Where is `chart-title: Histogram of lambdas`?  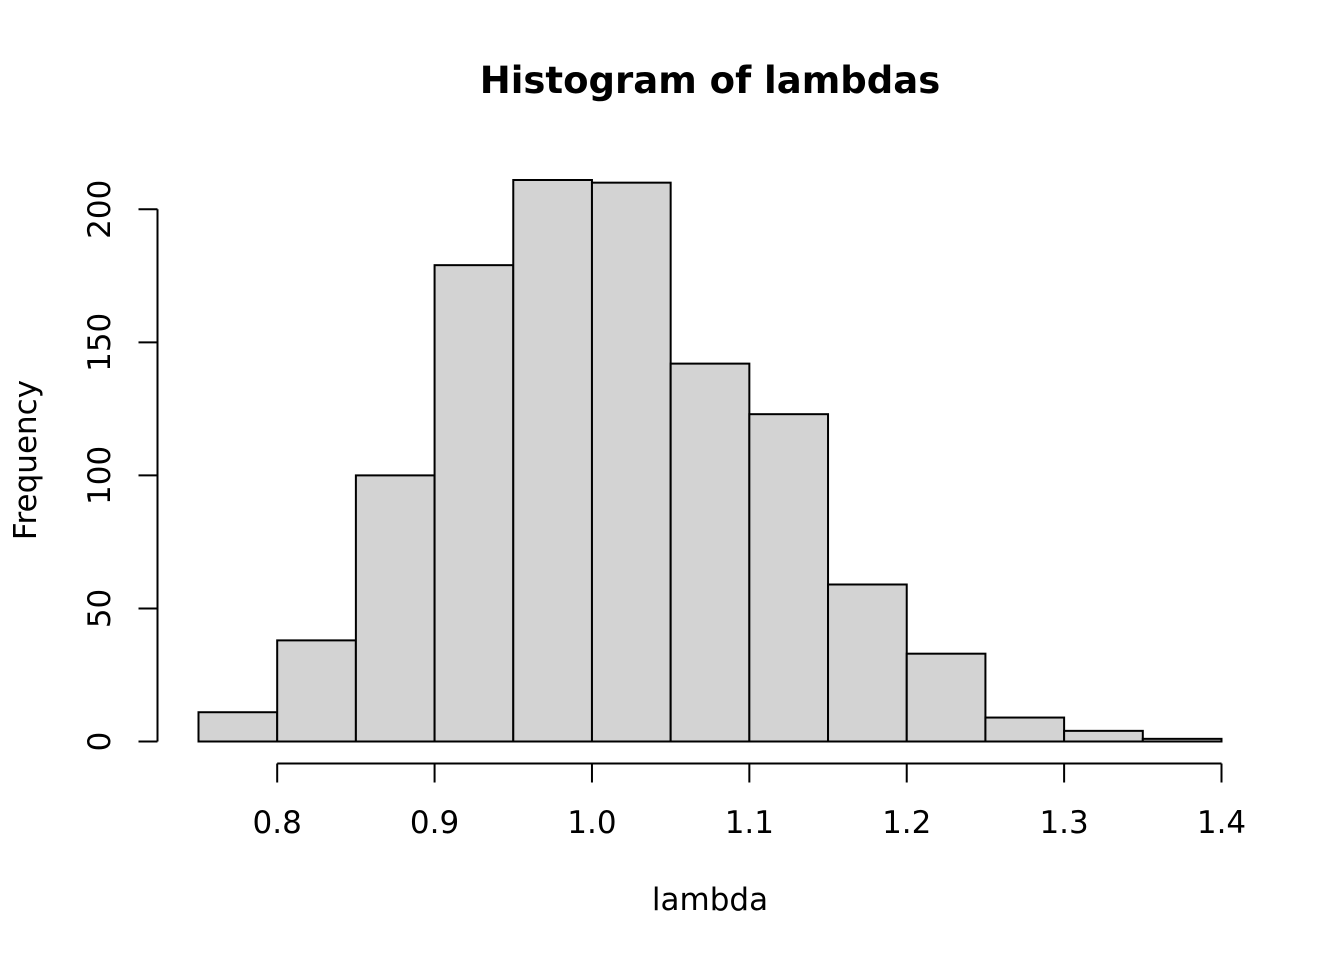
chart-title: Histogram of lambdas is located at coordinates (710, 80).